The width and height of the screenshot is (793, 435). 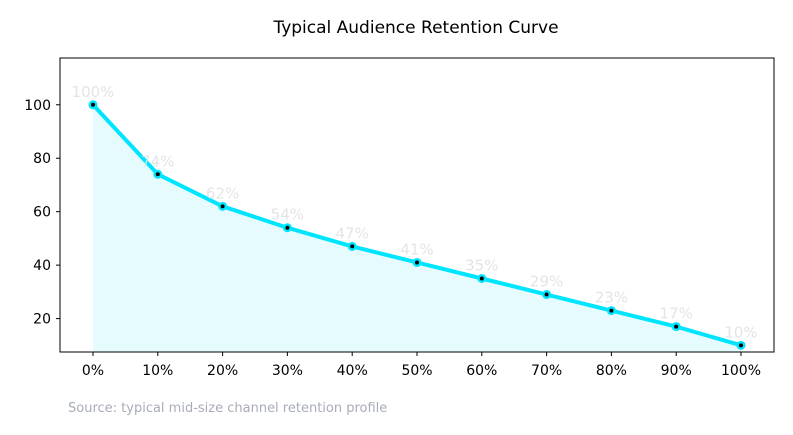 I want to click on x-tick-label: 60%, so click(x=481, y=371).